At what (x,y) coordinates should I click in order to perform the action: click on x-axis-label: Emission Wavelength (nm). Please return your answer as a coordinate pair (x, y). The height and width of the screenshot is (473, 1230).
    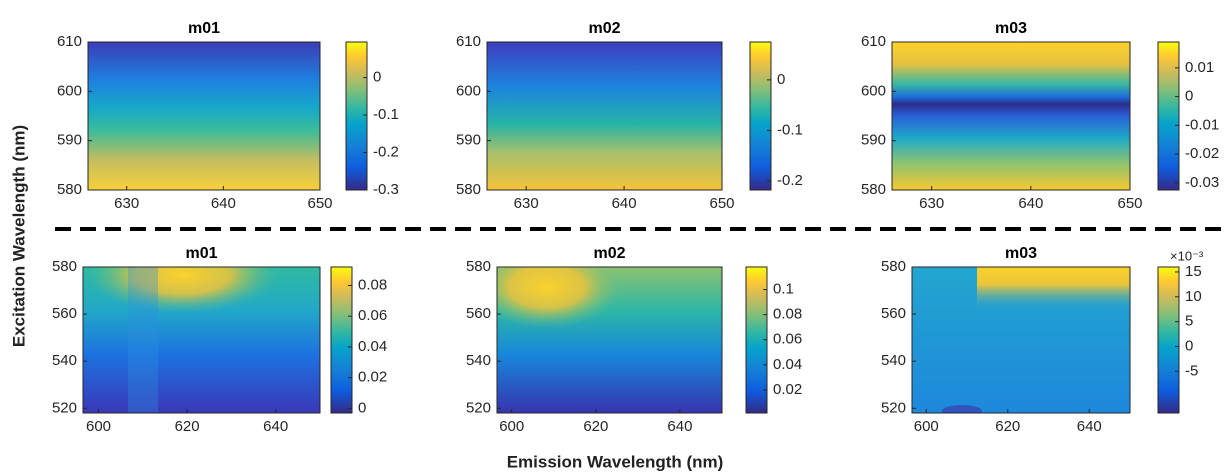
    Looking at the image, I should click on (615, 461).